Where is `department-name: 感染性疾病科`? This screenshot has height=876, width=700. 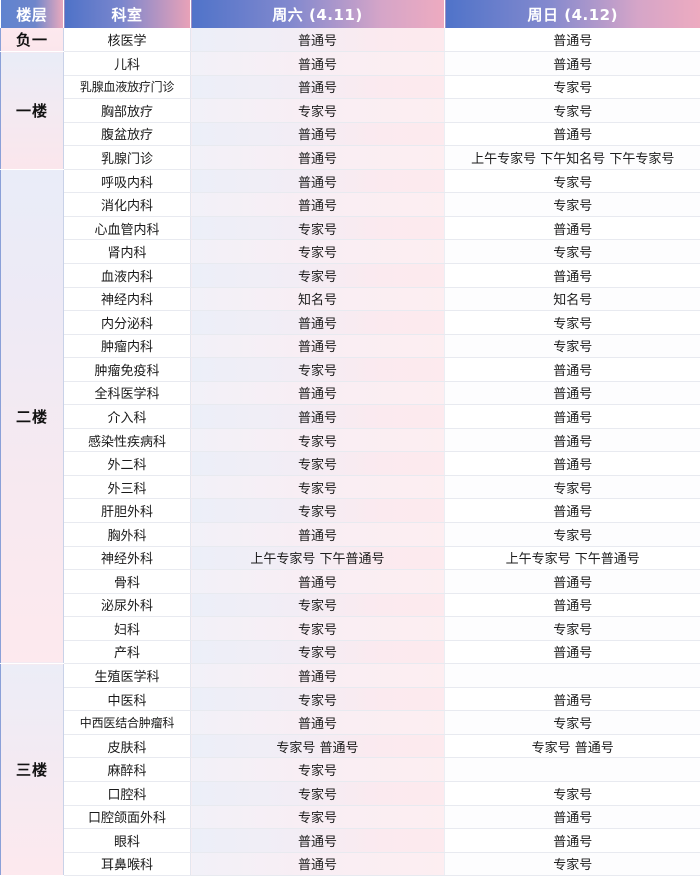
department-name: 感染性疾病科 is located at coordinates (127, 440).